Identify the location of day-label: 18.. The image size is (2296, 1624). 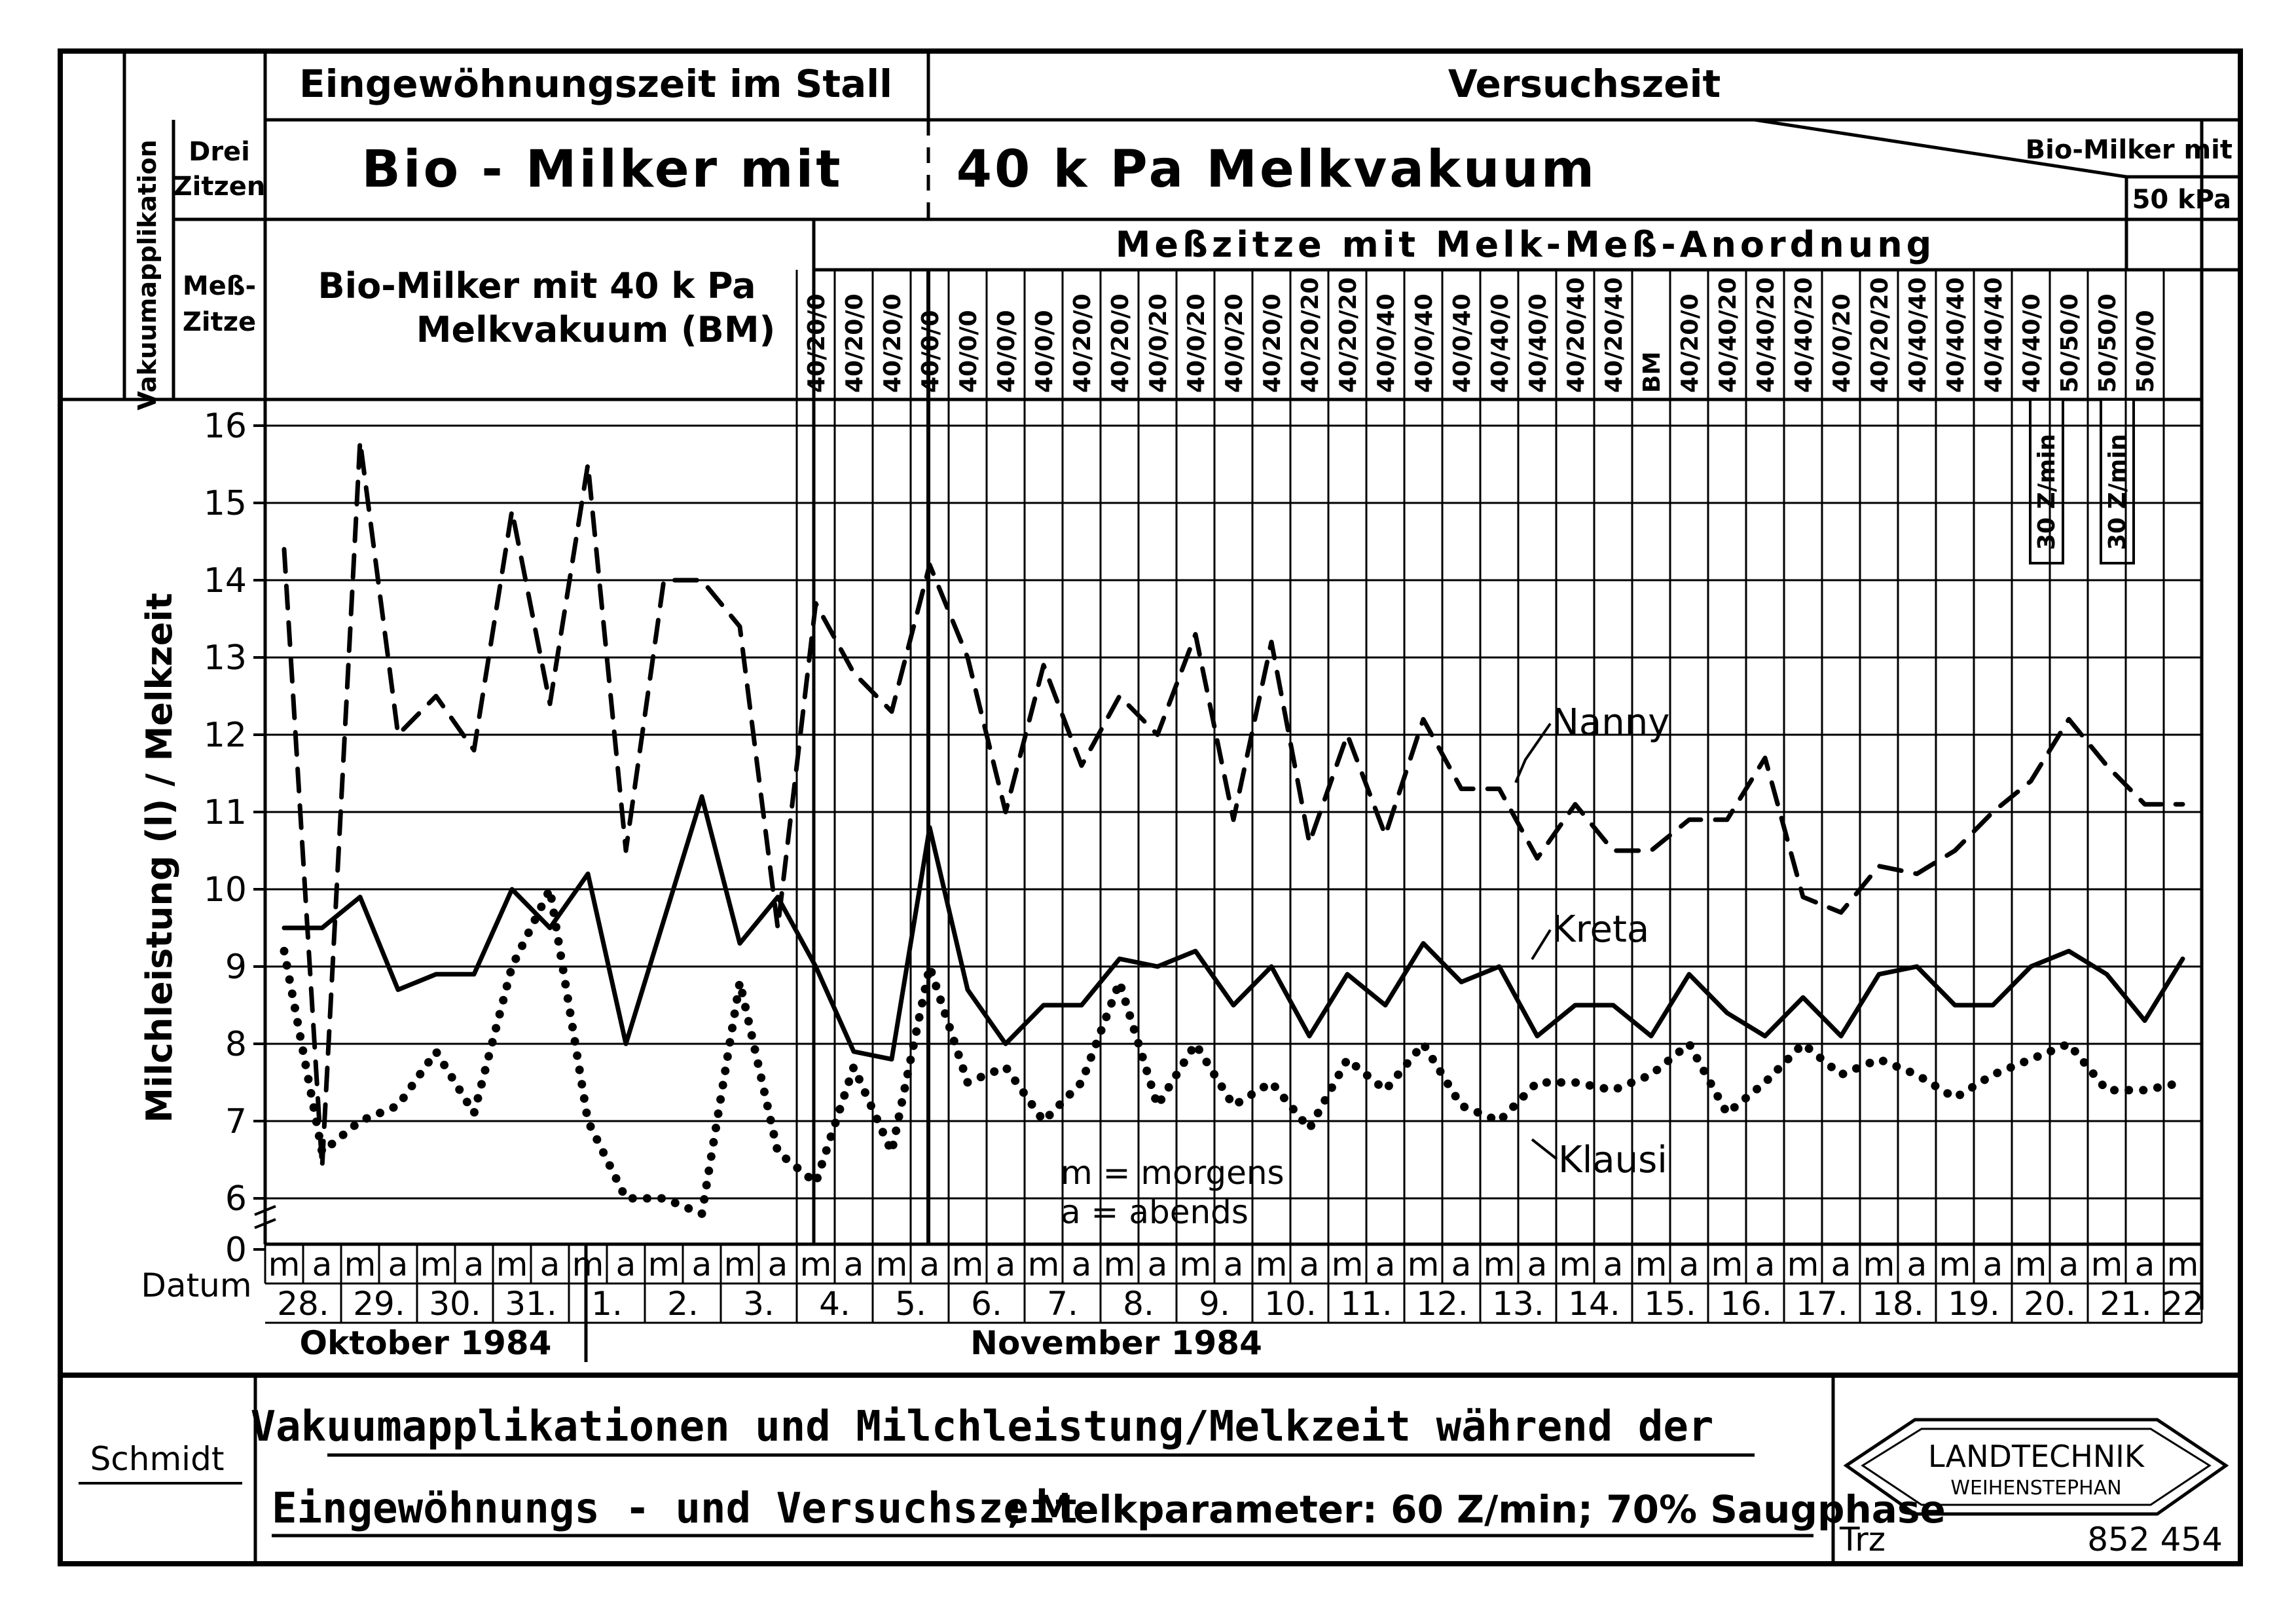
(1898, 1304).